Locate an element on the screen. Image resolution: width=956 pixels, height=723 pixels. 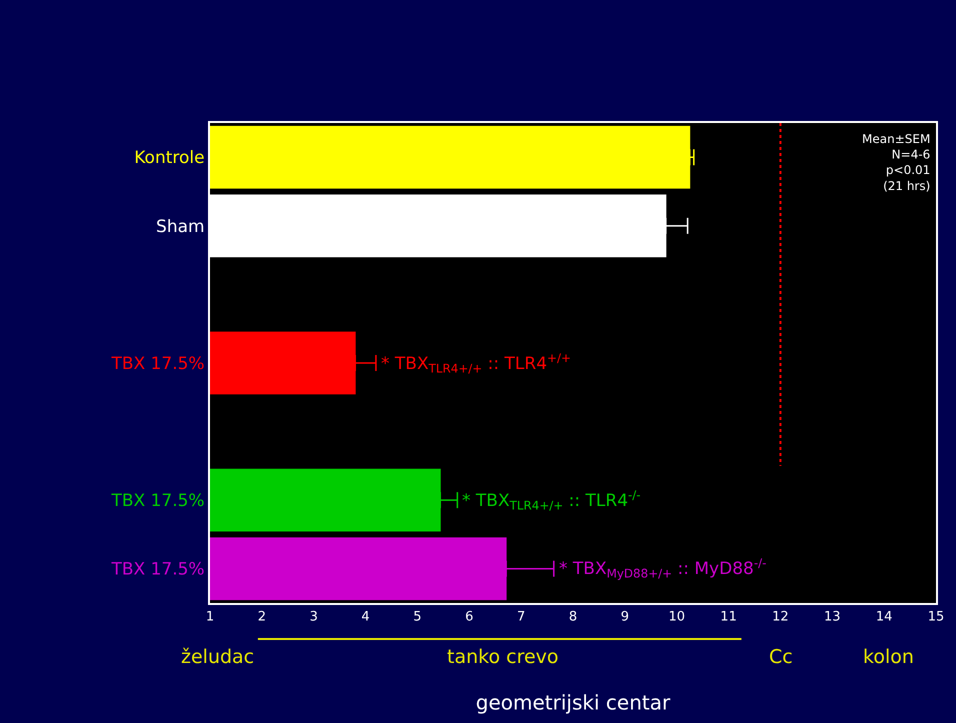
x-tick-label: 12 is located at coordinates (780, 617).